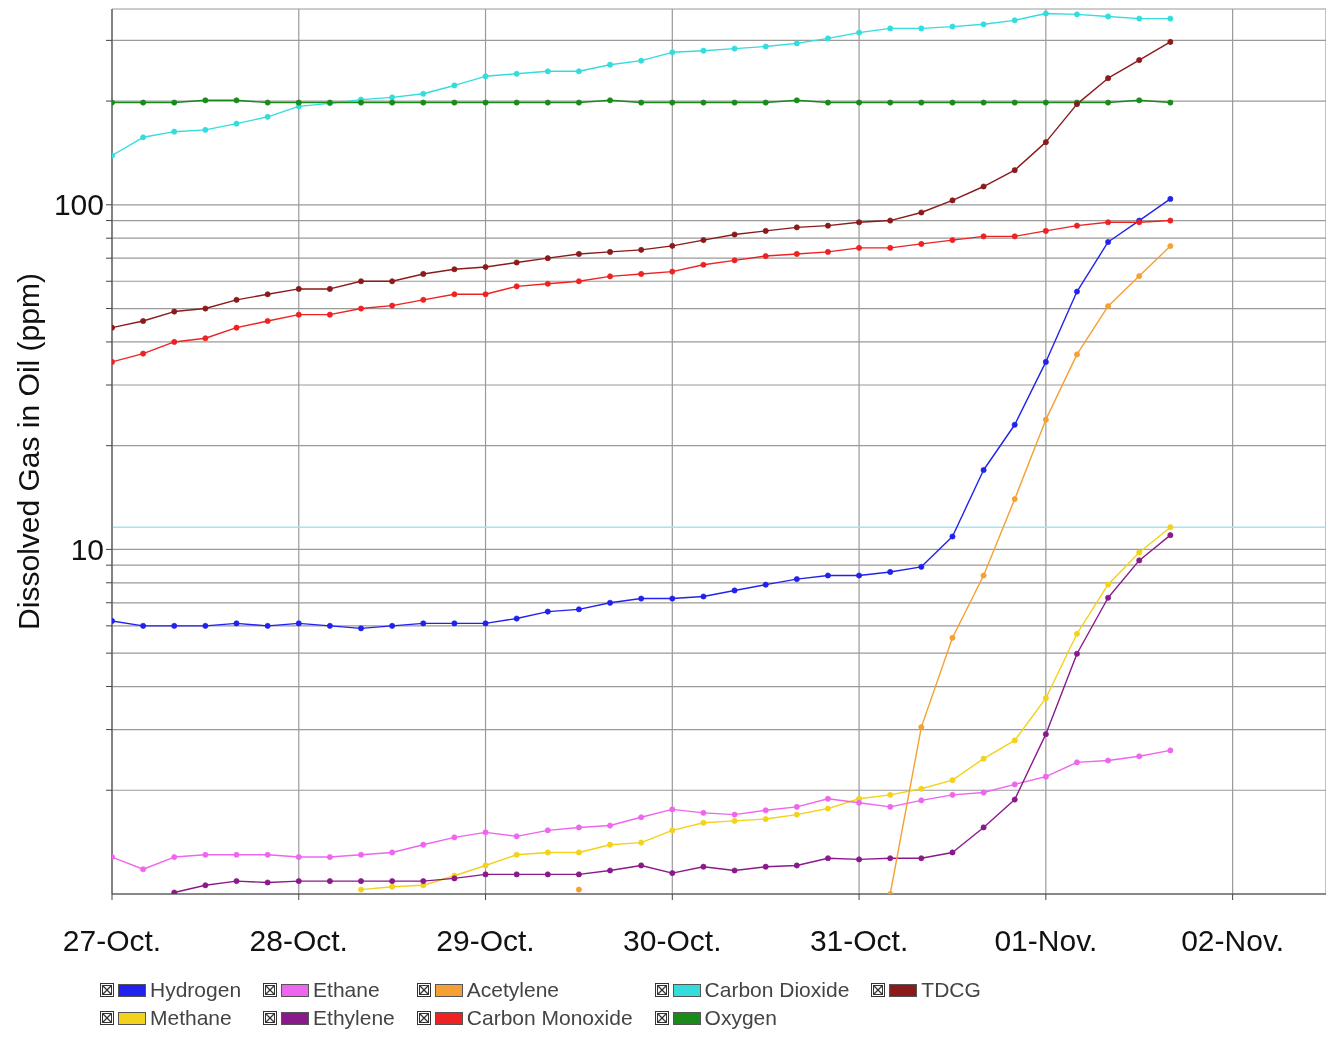 The width and height of the screenshot is (1326, 1041). I want to click on x-tick-label: 01-Nov., so click(1046, 941).